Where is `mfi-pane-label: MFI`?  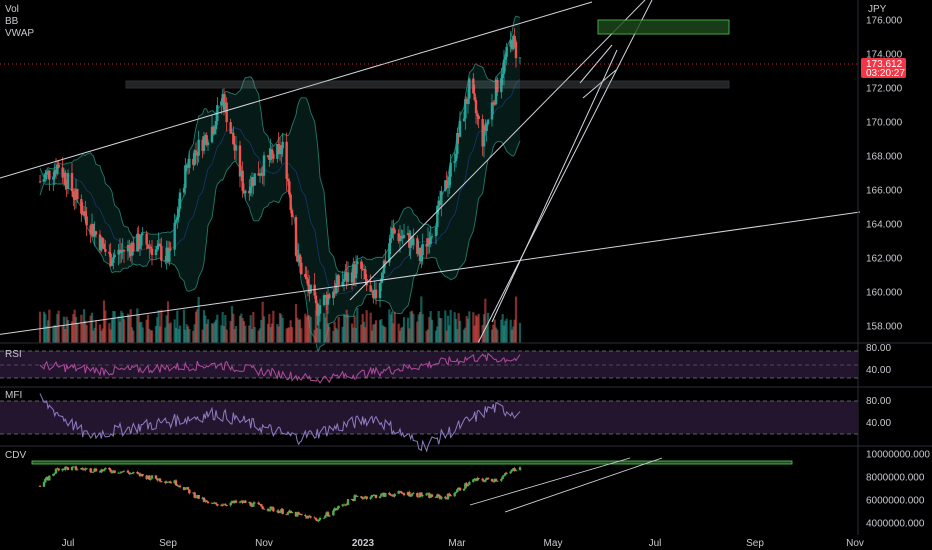 mfi-pane-label: MFI is located at coordinates (13, 395).